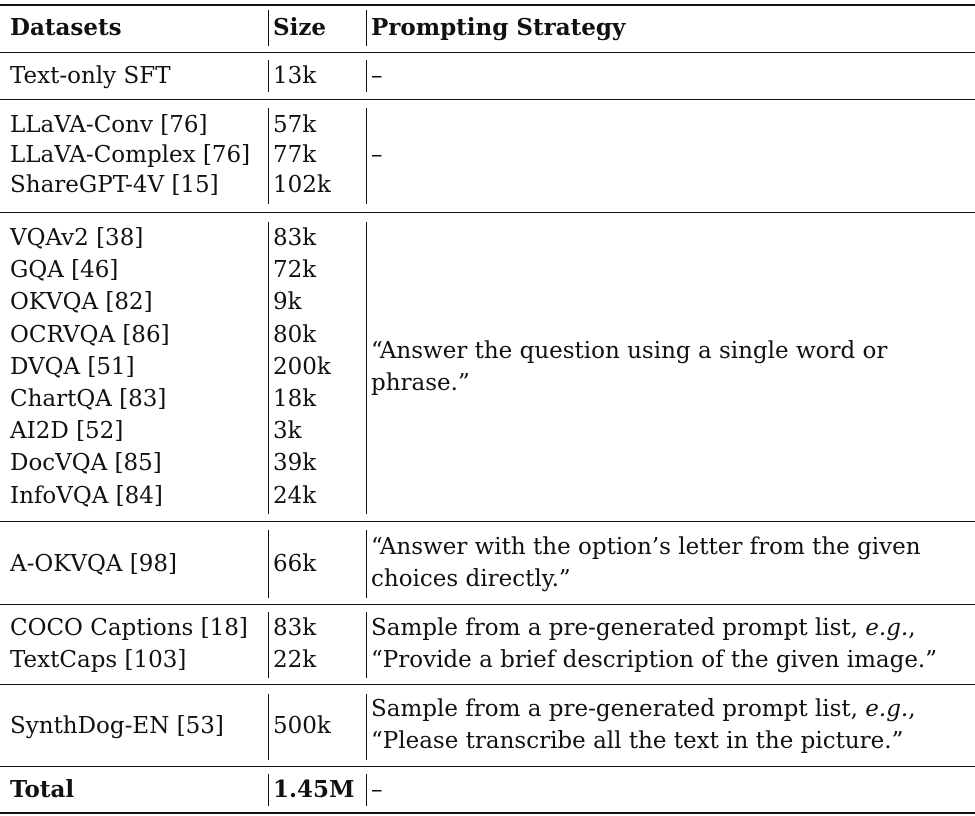 This screenshot has width=975, height=816. I want to click on dataset-name: VQAv2 [38], so click(77, 238).